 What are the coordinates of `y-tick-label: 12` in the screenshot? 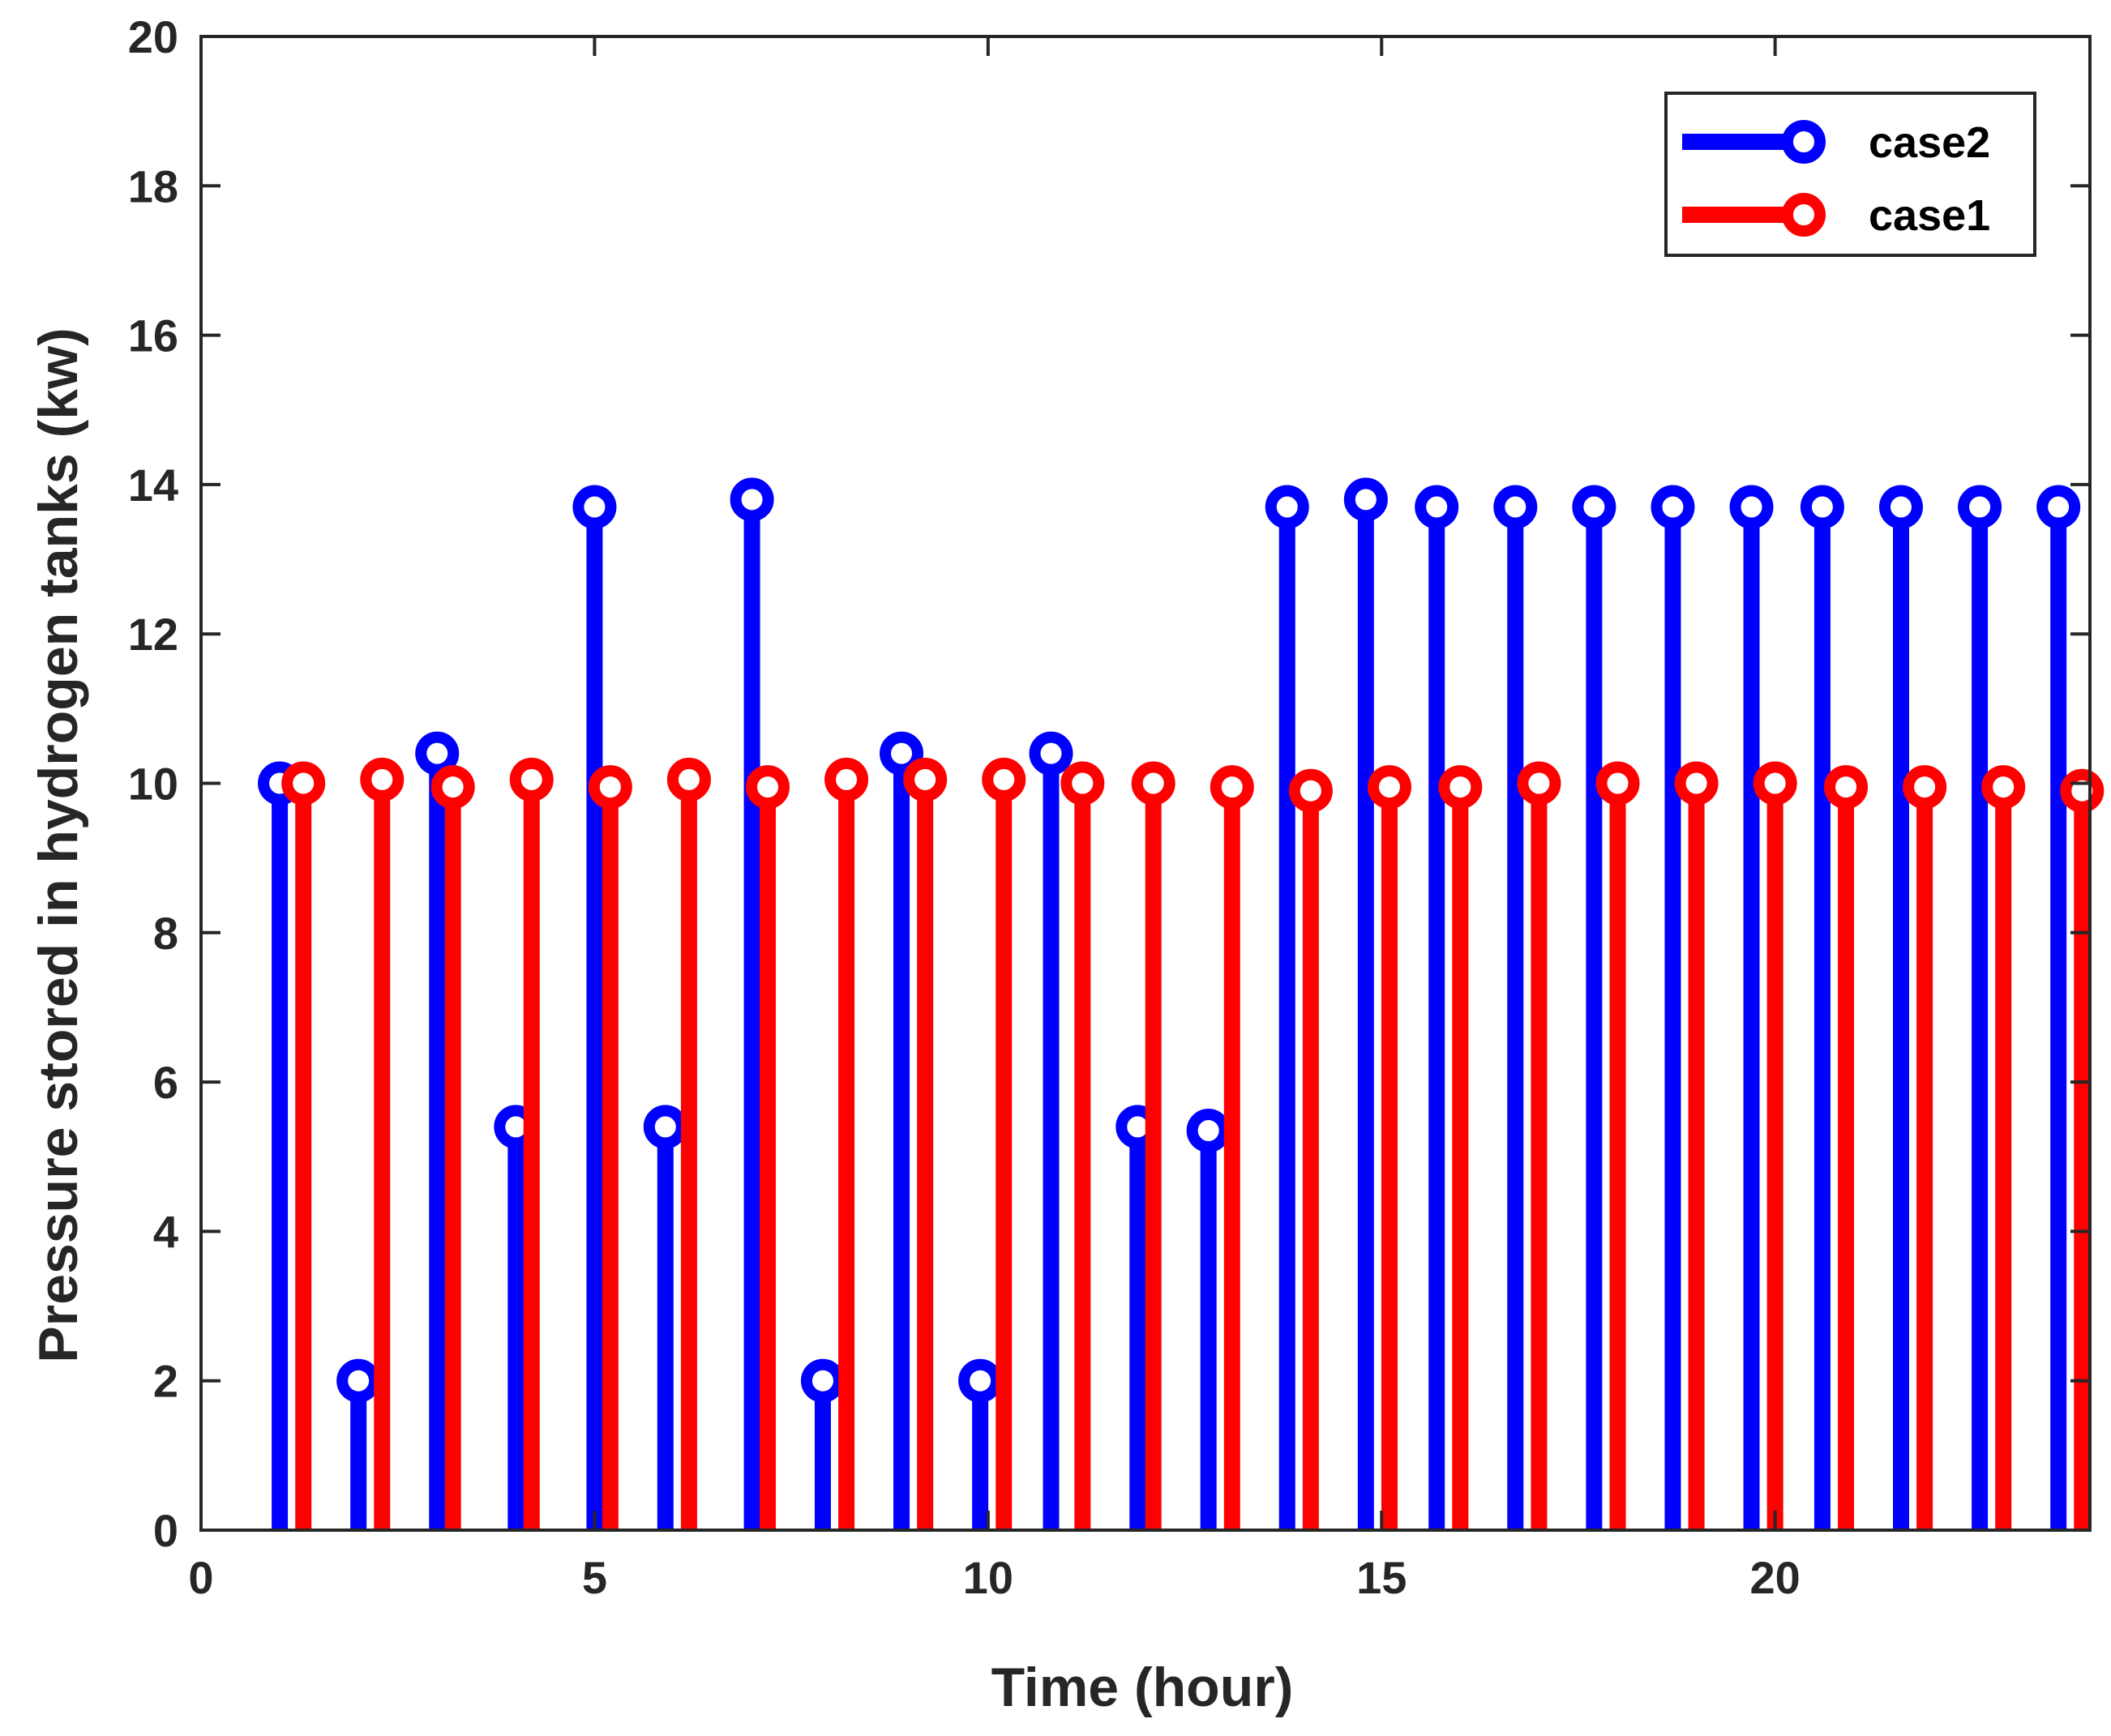 It's located at (153, 634).